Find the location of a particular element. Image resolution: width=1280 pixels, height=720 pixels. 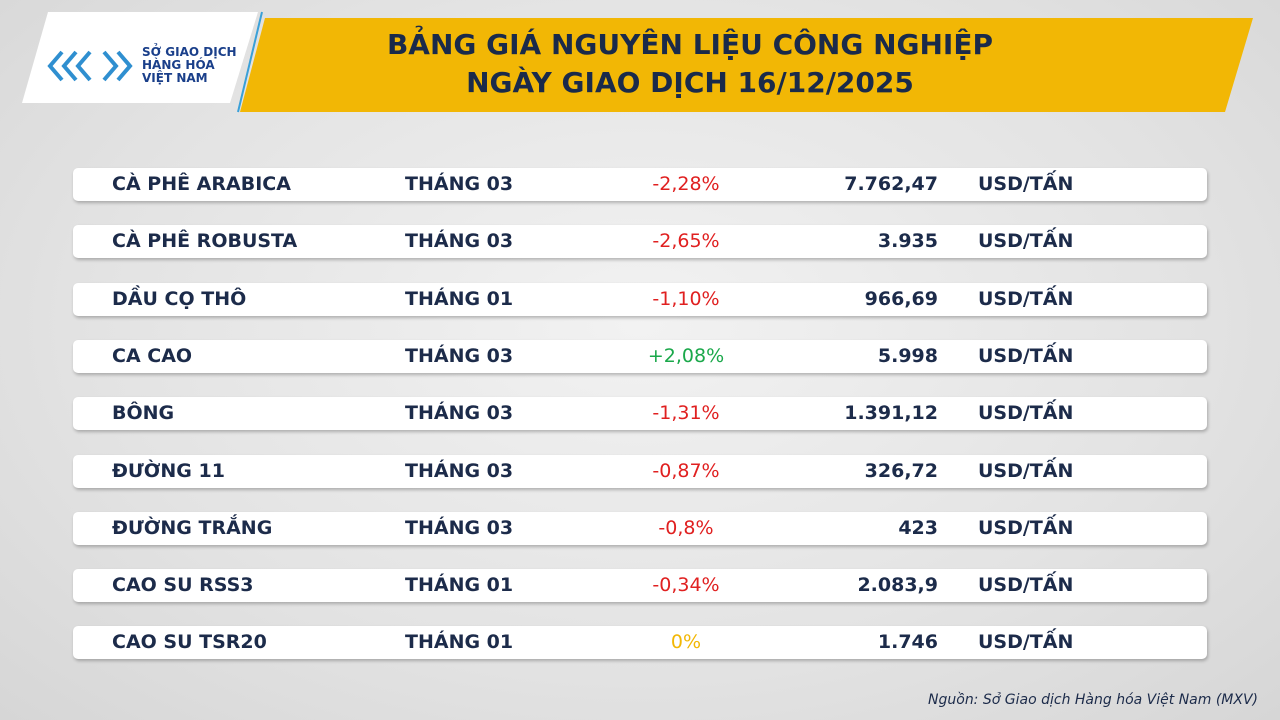

price: 966,69 is located at coordinates (901, 298).